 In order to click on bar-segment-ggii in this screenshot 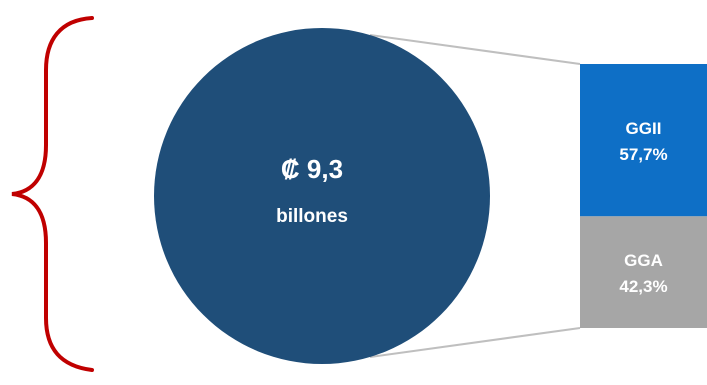, I will do `click(643, 140)`.